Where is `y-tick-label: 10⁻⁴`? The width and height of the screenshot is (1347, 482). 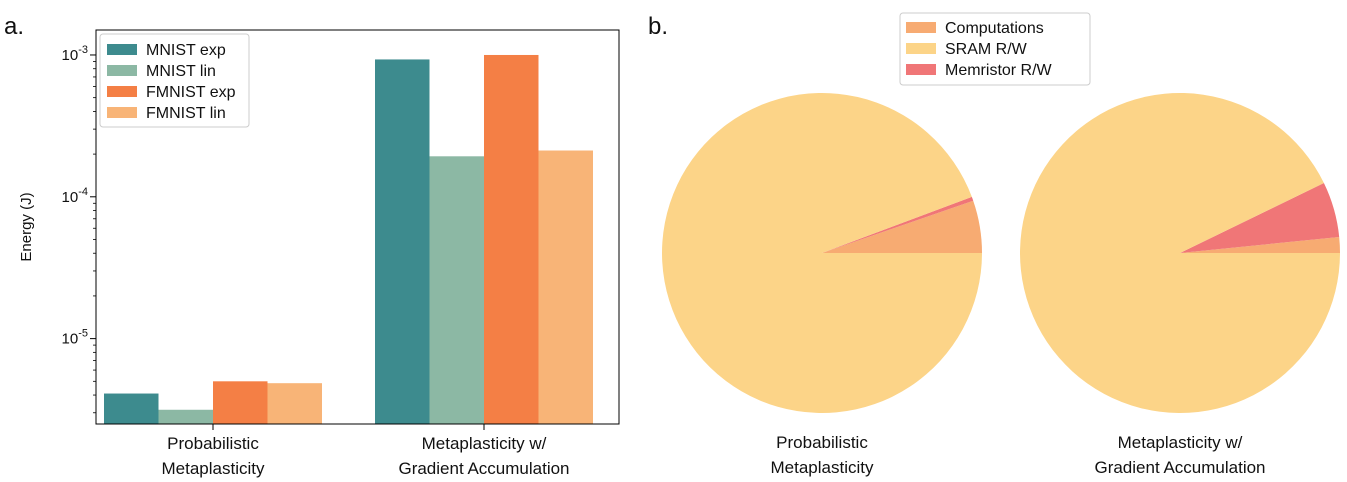
y-tick-label: 10⁻⁴ is located at coordinates (75, 196).